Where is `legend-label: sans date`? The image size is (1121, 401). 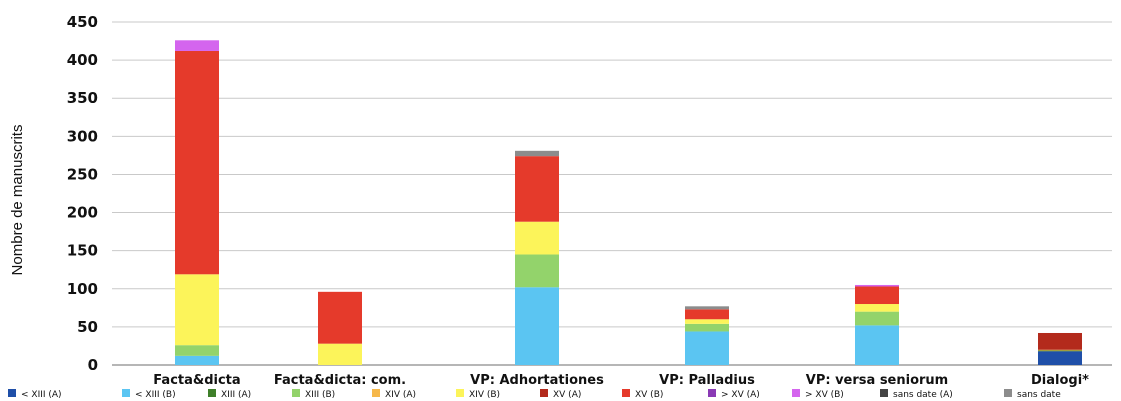 legend-label: sans date is located at coordinates (1039, 395).